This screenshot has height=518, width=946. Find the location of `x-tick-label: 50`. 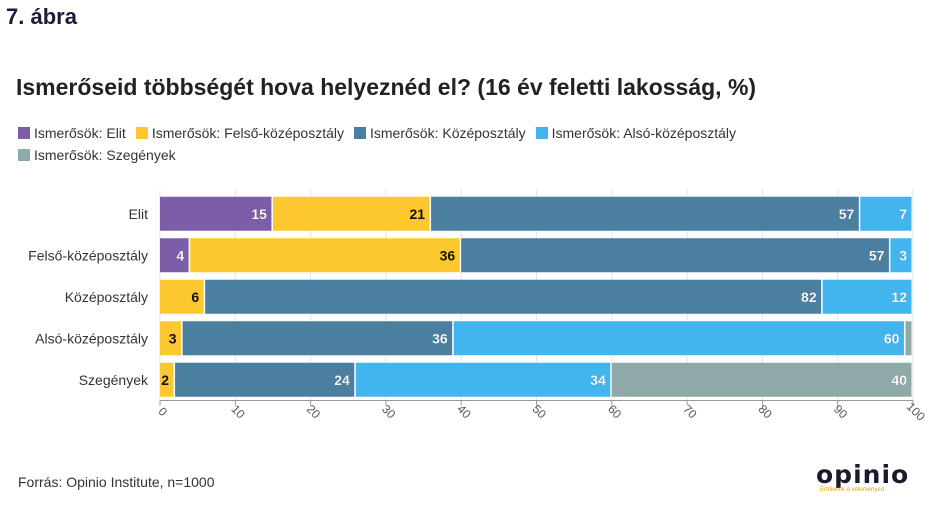

x-tick-label: 50 is located at coordinates (540, 412).